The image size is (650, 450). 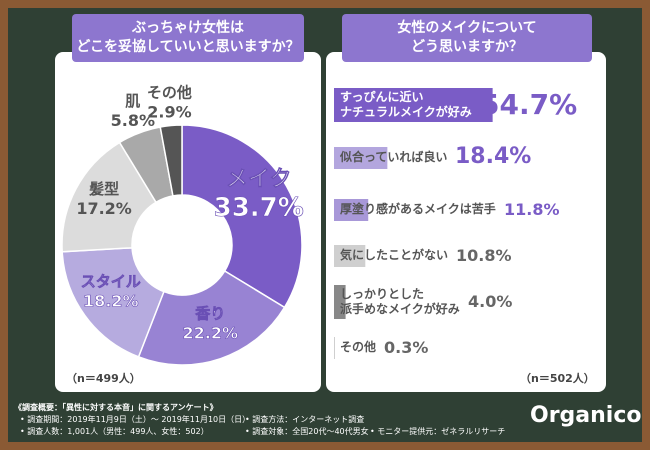 What do you see at coordinates (418, 209) in the screenshot?
I see `bar-label: 厚塗り感があるメイクは苦手` at bounding box center [418, 209].